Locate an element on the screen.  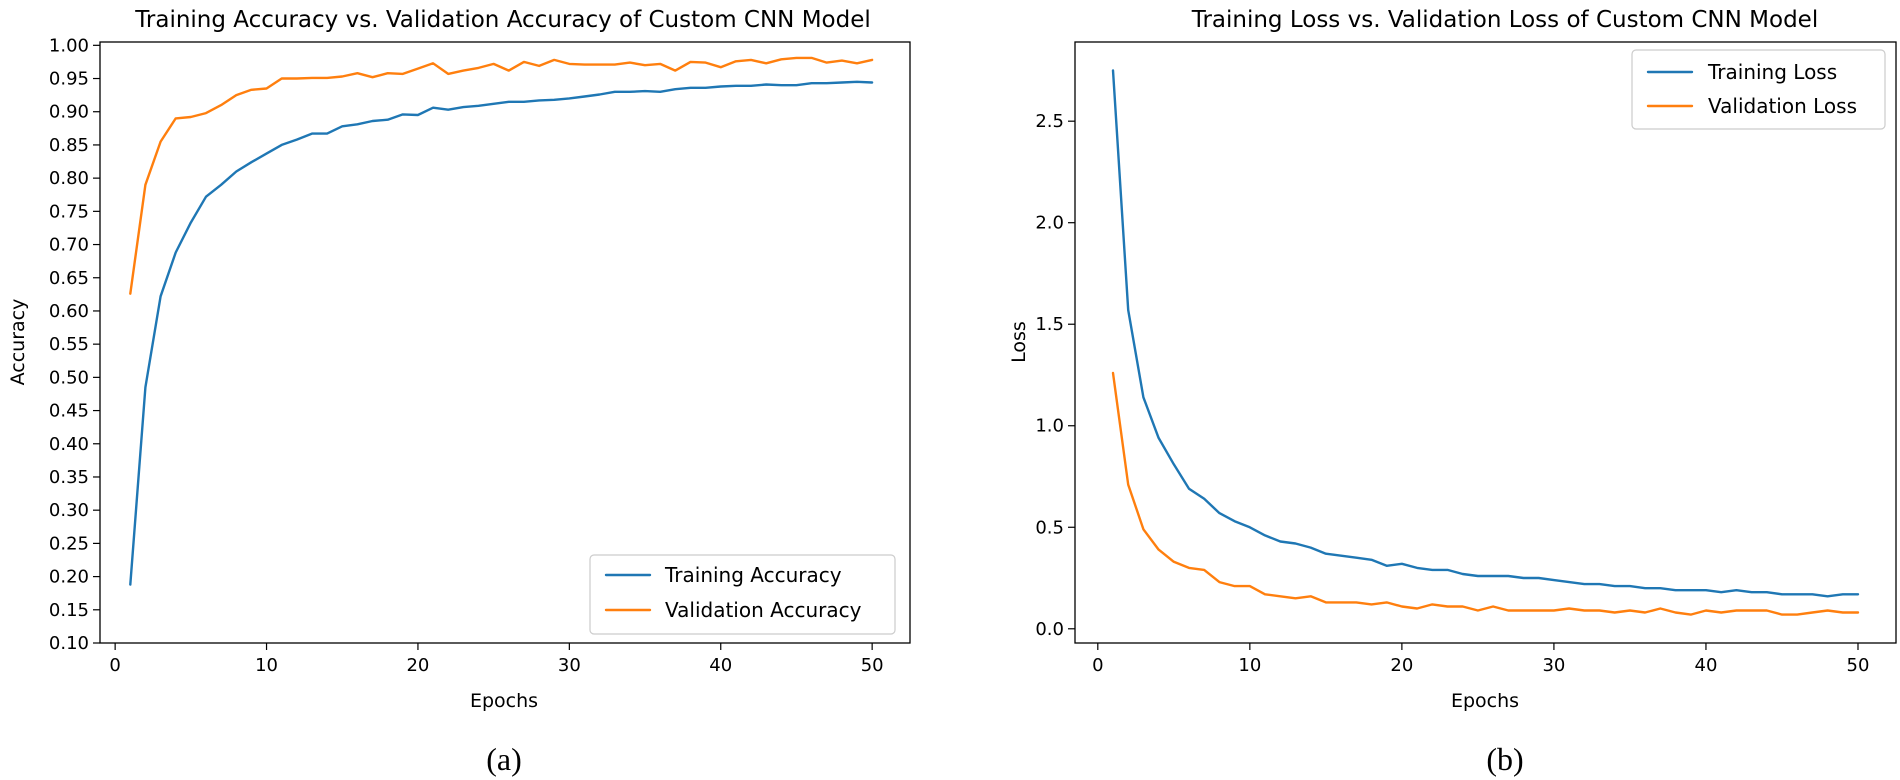
accuracy-y-tick-label: 0.50 is located at coordinates (69, 377).